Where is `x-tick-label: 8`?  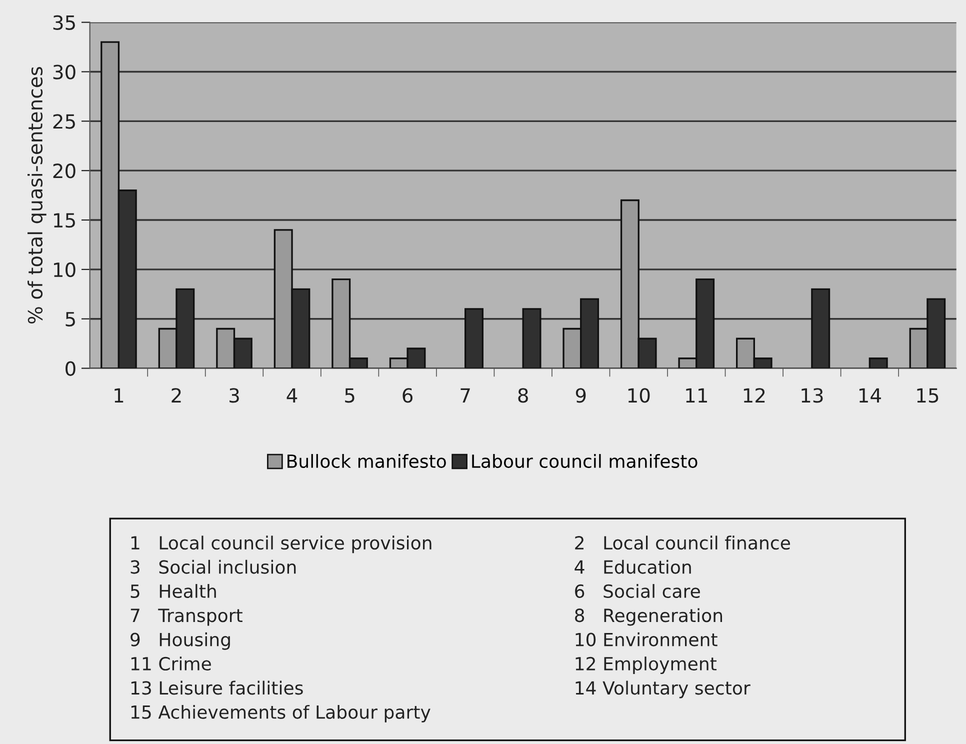 x-tick-label: 8 is located at coordinates (523, 395).